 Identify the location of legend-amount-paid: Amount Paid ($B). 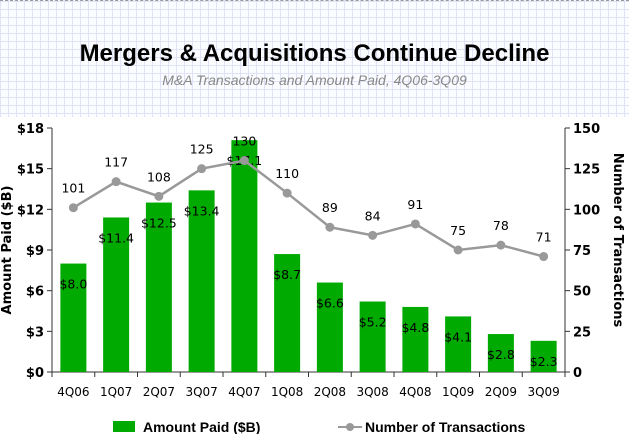
(201, 426).